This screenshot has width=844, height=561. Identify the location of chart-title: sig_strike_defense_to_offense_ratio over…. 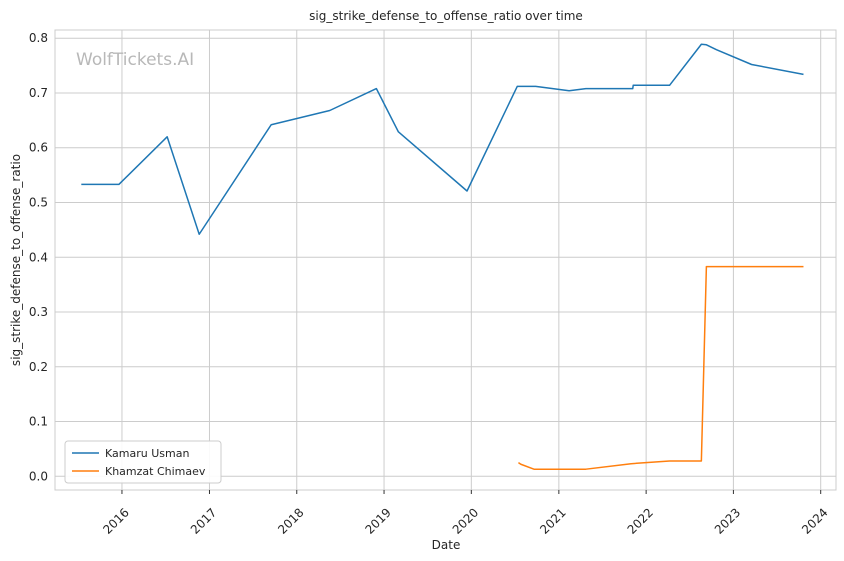
(446, 16).